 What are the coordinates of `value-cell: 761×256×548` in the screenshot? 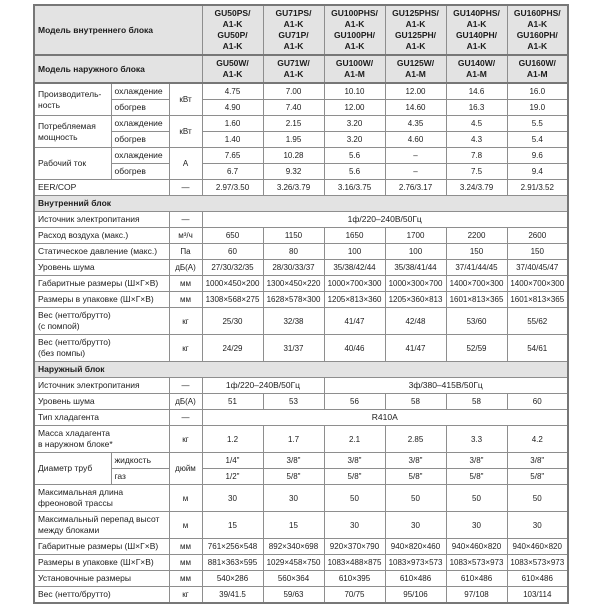 It's located at (232, 546).